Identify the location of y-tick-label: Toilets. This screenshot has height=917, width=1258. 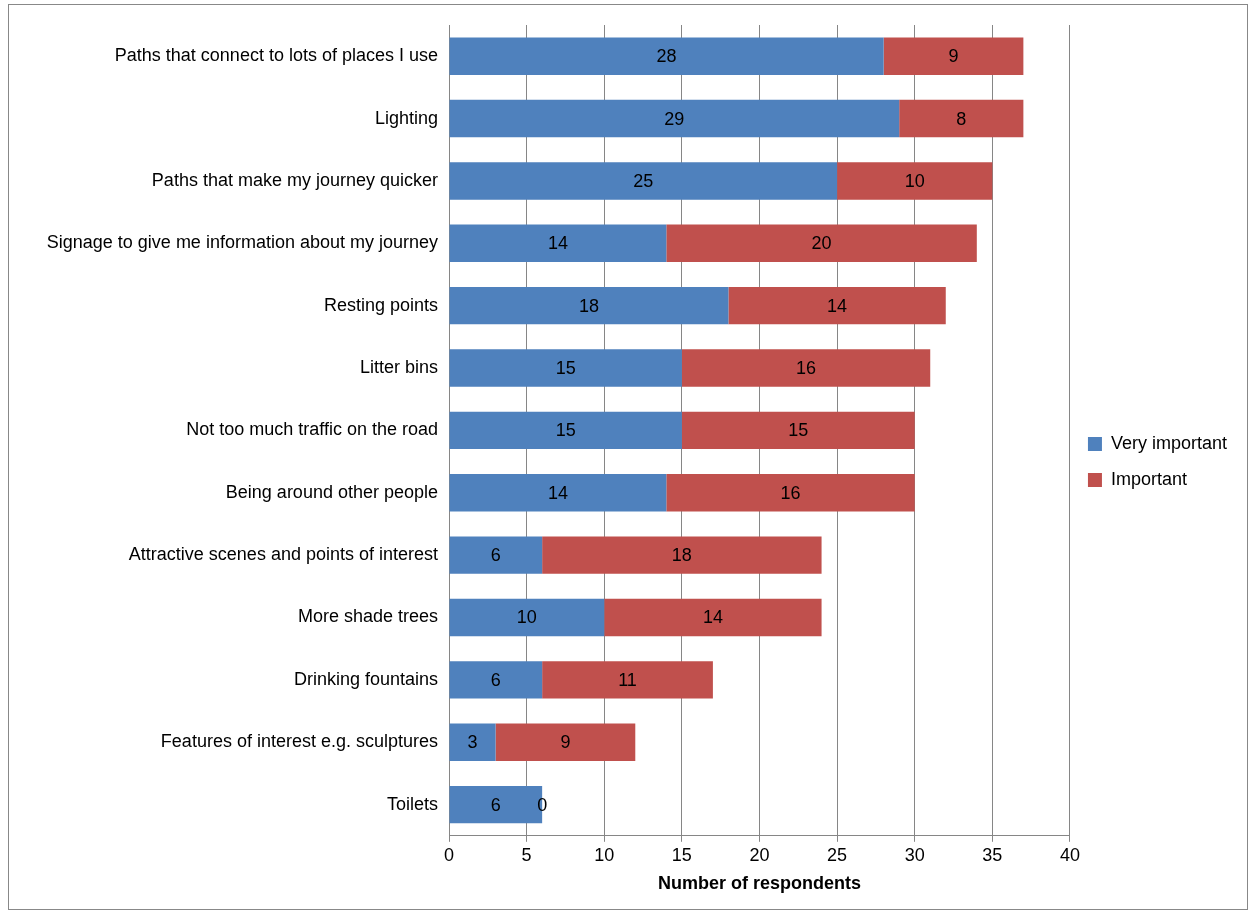
(412, 803).